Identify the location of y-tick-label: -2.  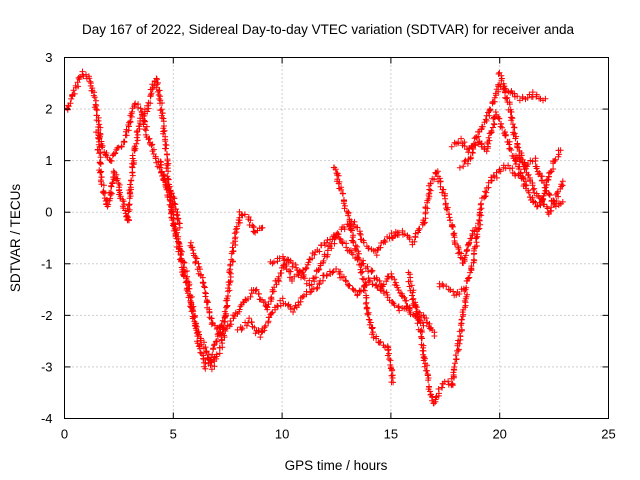
(47, 315).